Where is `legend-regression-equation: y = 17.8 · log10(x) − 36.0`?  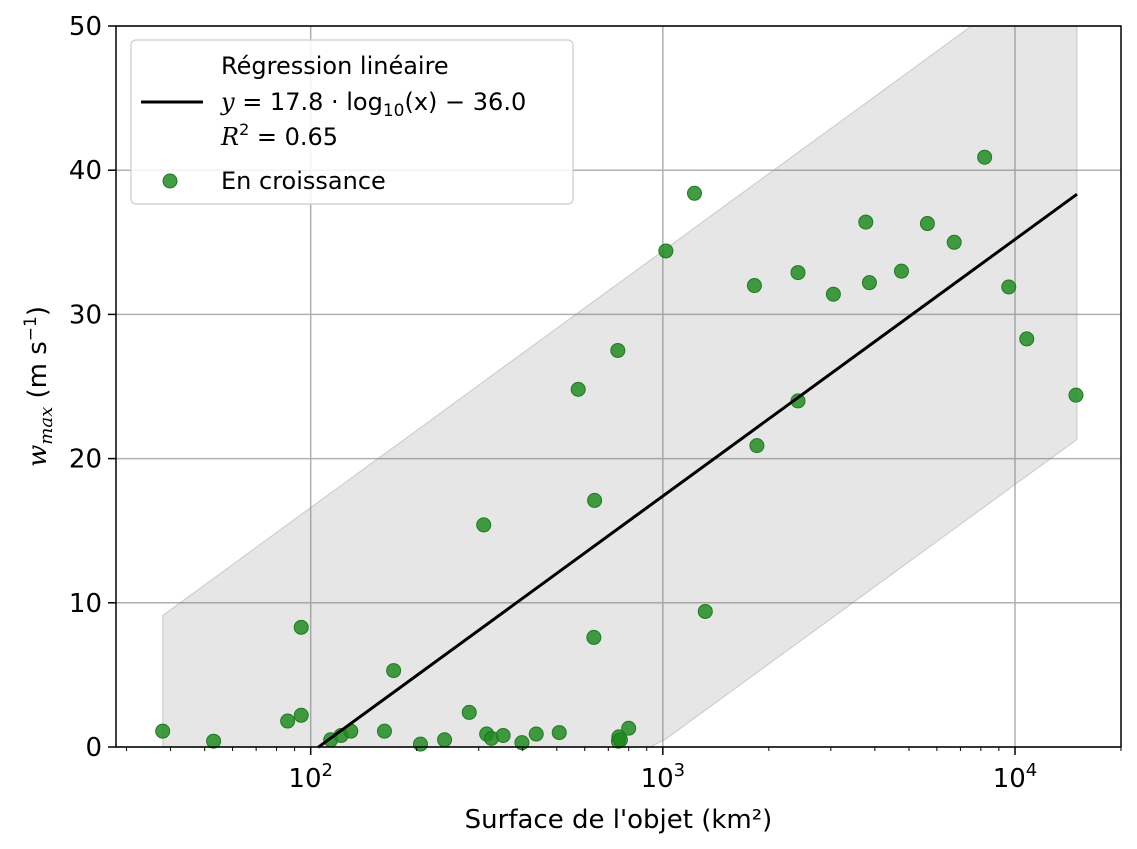 legend-regression-equation: y = 17.8 · log10(x) − 36.0 is located at coordinates (373, 104).